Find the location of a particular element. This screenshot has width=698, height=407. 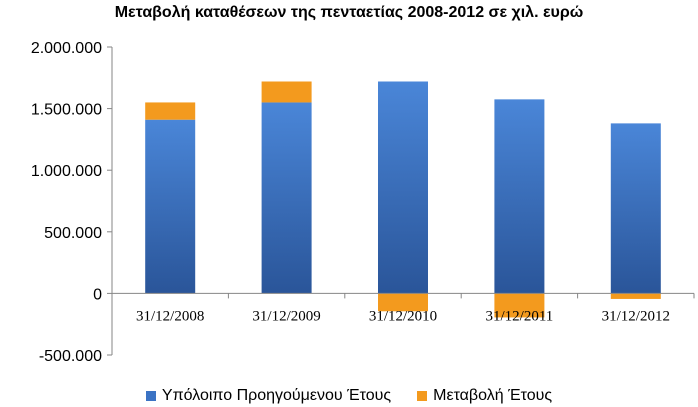

legend-swatch-annual-change is located at coordinates (422, 396).